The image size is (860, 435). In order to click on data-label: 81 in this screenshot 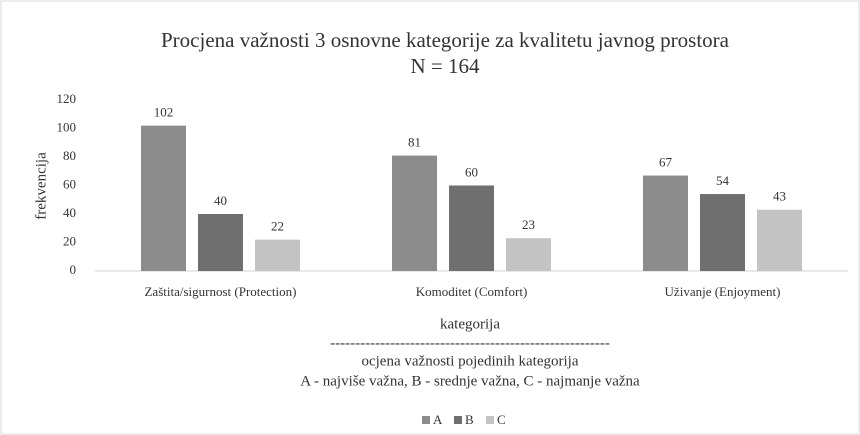, I will do `click(414, 142)`.